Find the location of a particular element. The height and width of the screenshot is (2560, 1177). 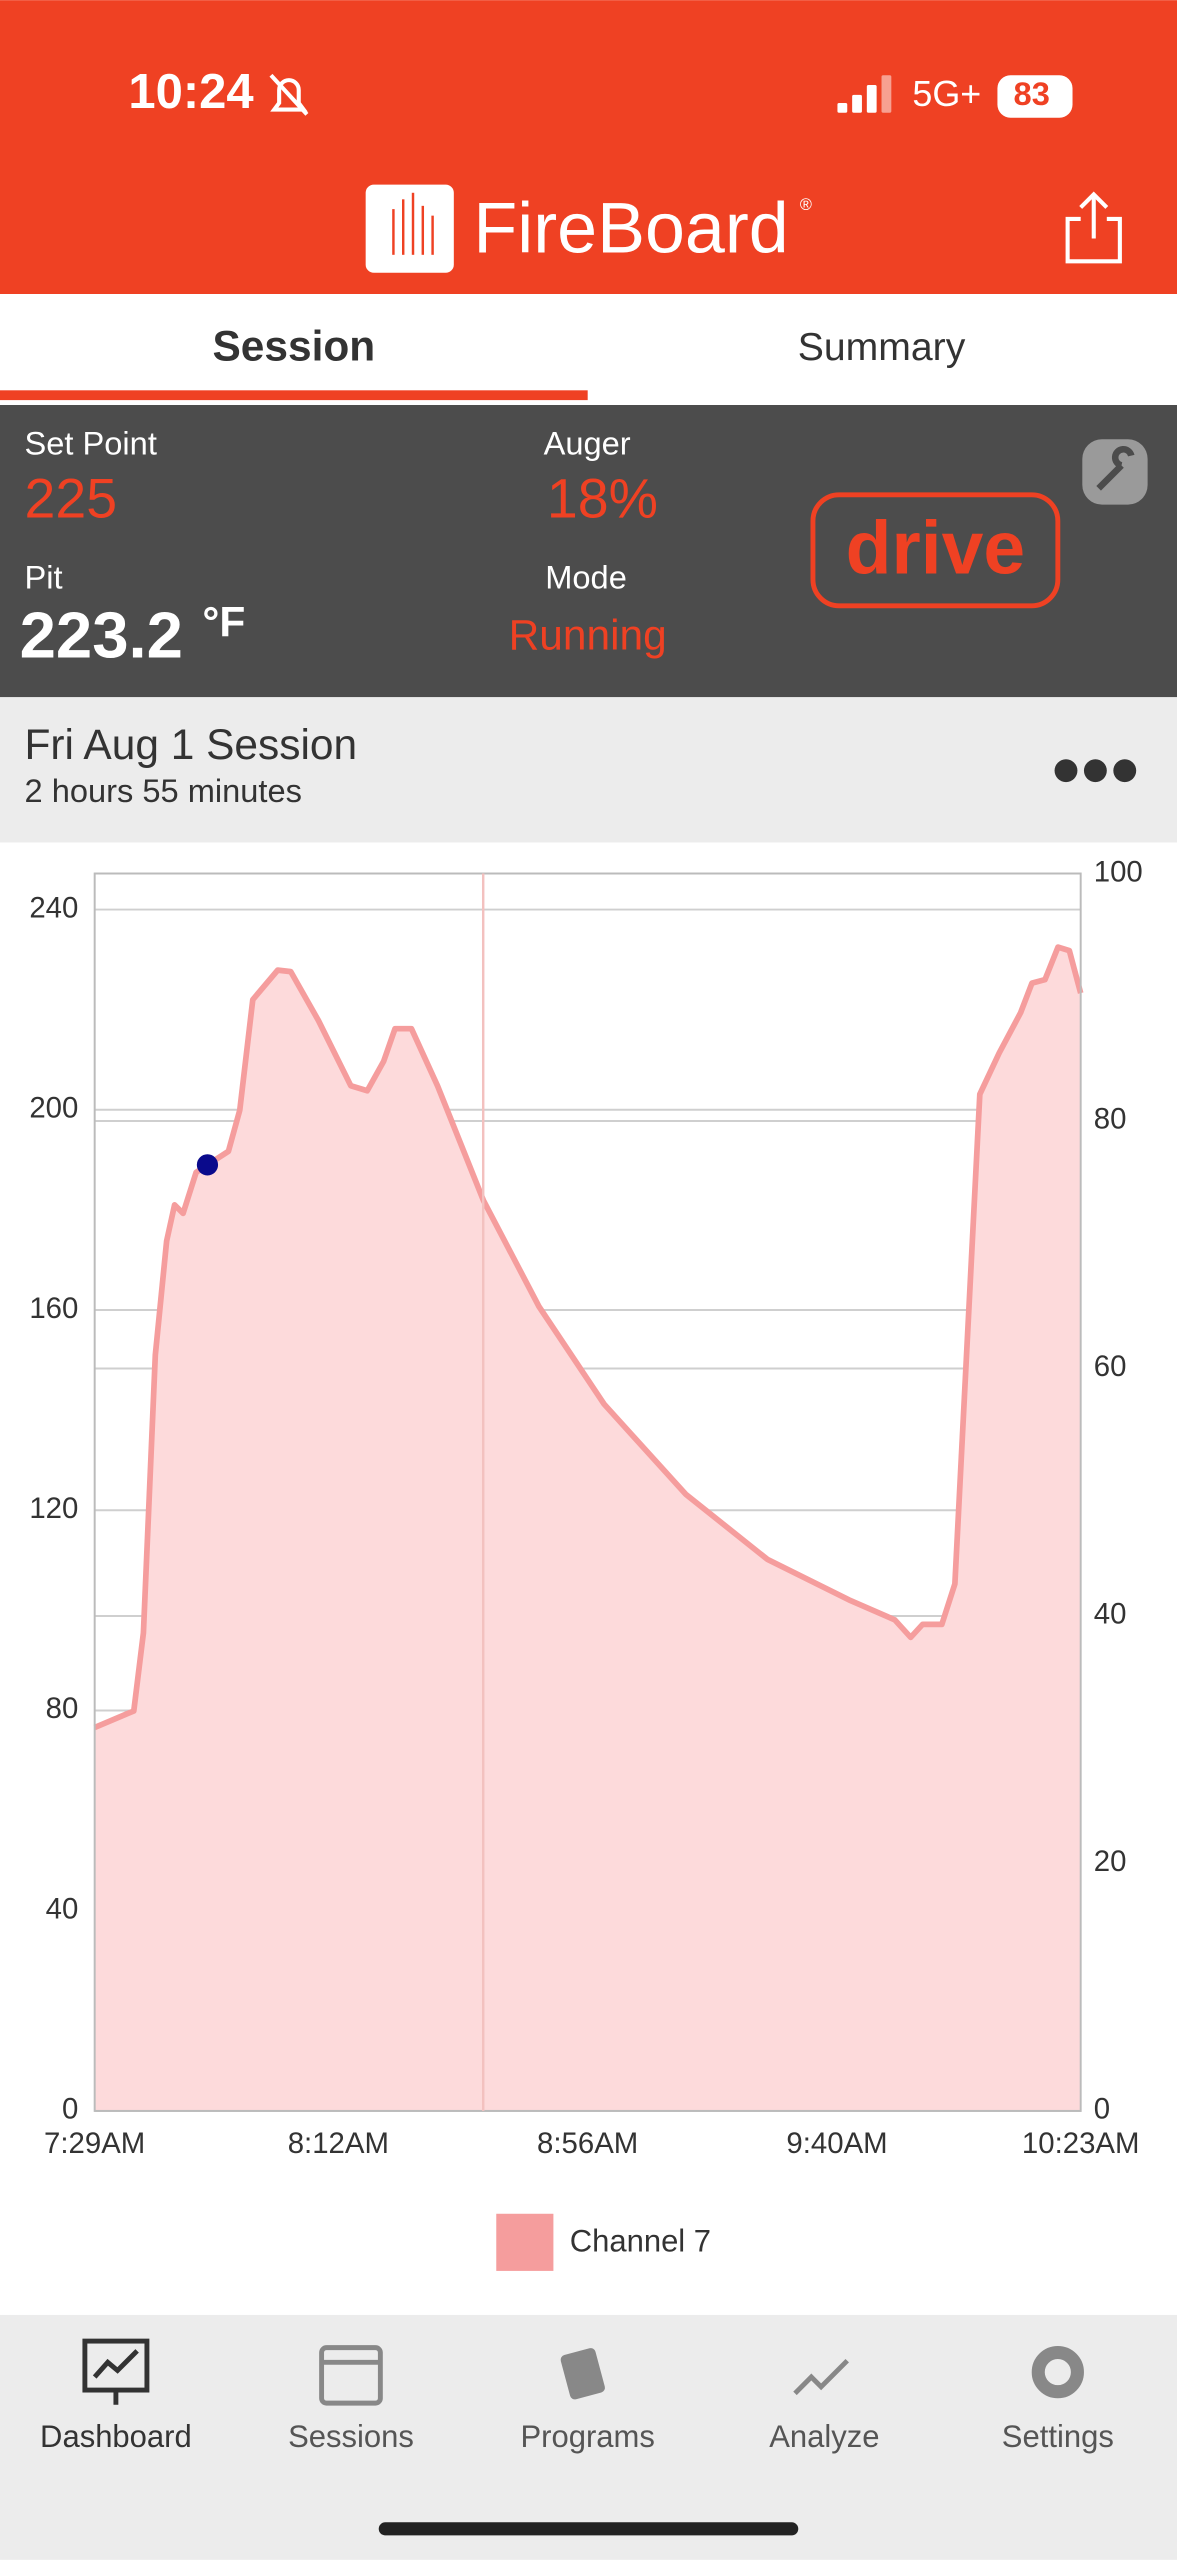

more-button is located at coordinates (1095, 771).